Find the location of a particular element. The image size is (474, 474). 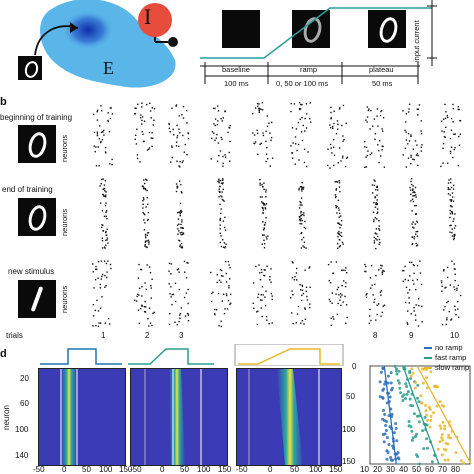

input-current-label: input current is located at coordinates (416, 41).